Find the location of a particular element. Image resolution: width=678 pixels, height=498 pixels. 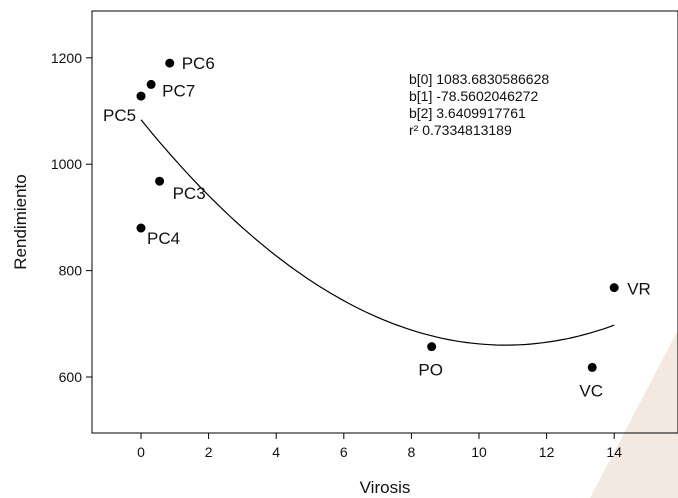

x-tick-label: 10 is located at coordinates (479, 452).